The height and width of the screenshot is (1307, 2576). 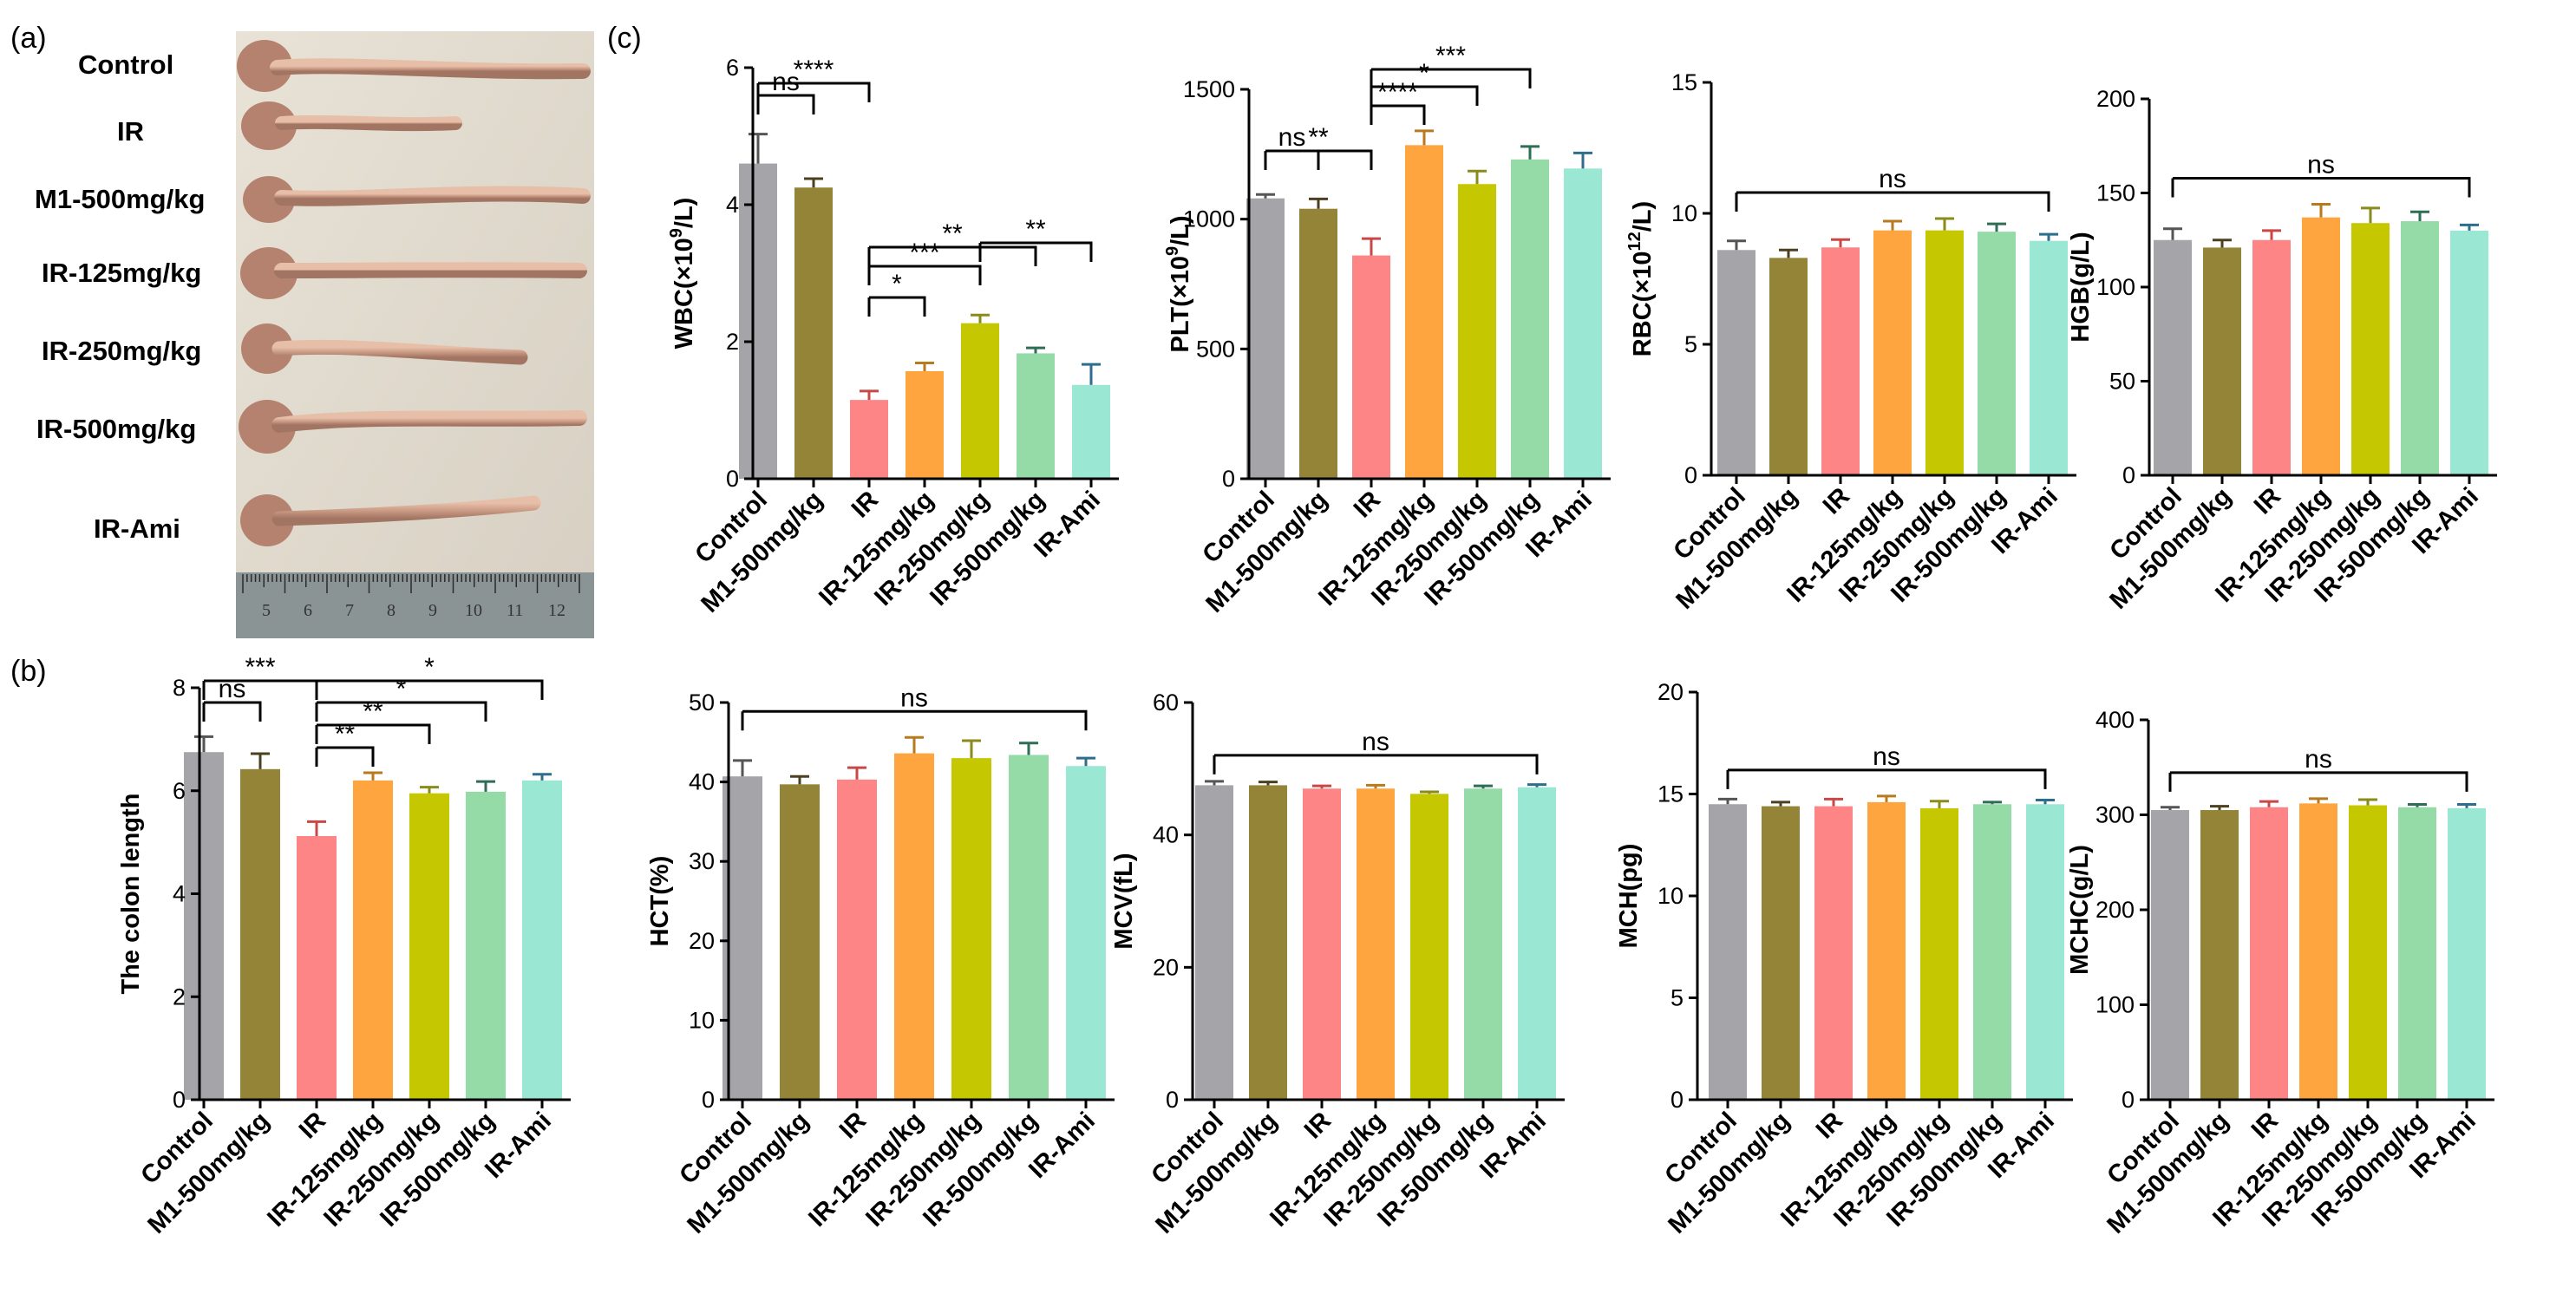 I want to click on y-axis-title: MCV(fL), so click(x=1124, y=901).